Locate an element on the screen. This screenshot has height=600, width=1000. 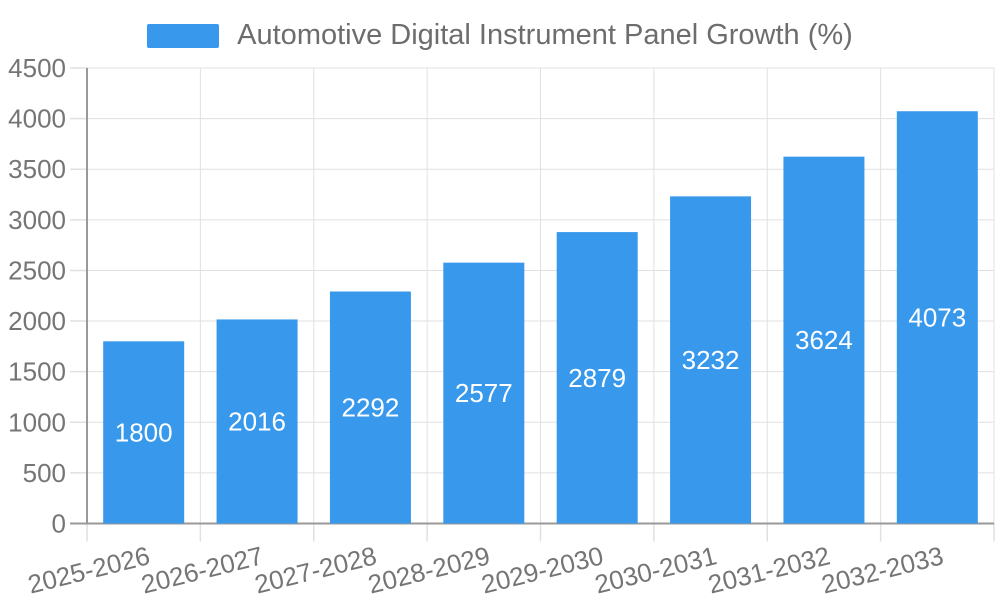
bar-value-label: 2016 is located at coordinates (257, 421).